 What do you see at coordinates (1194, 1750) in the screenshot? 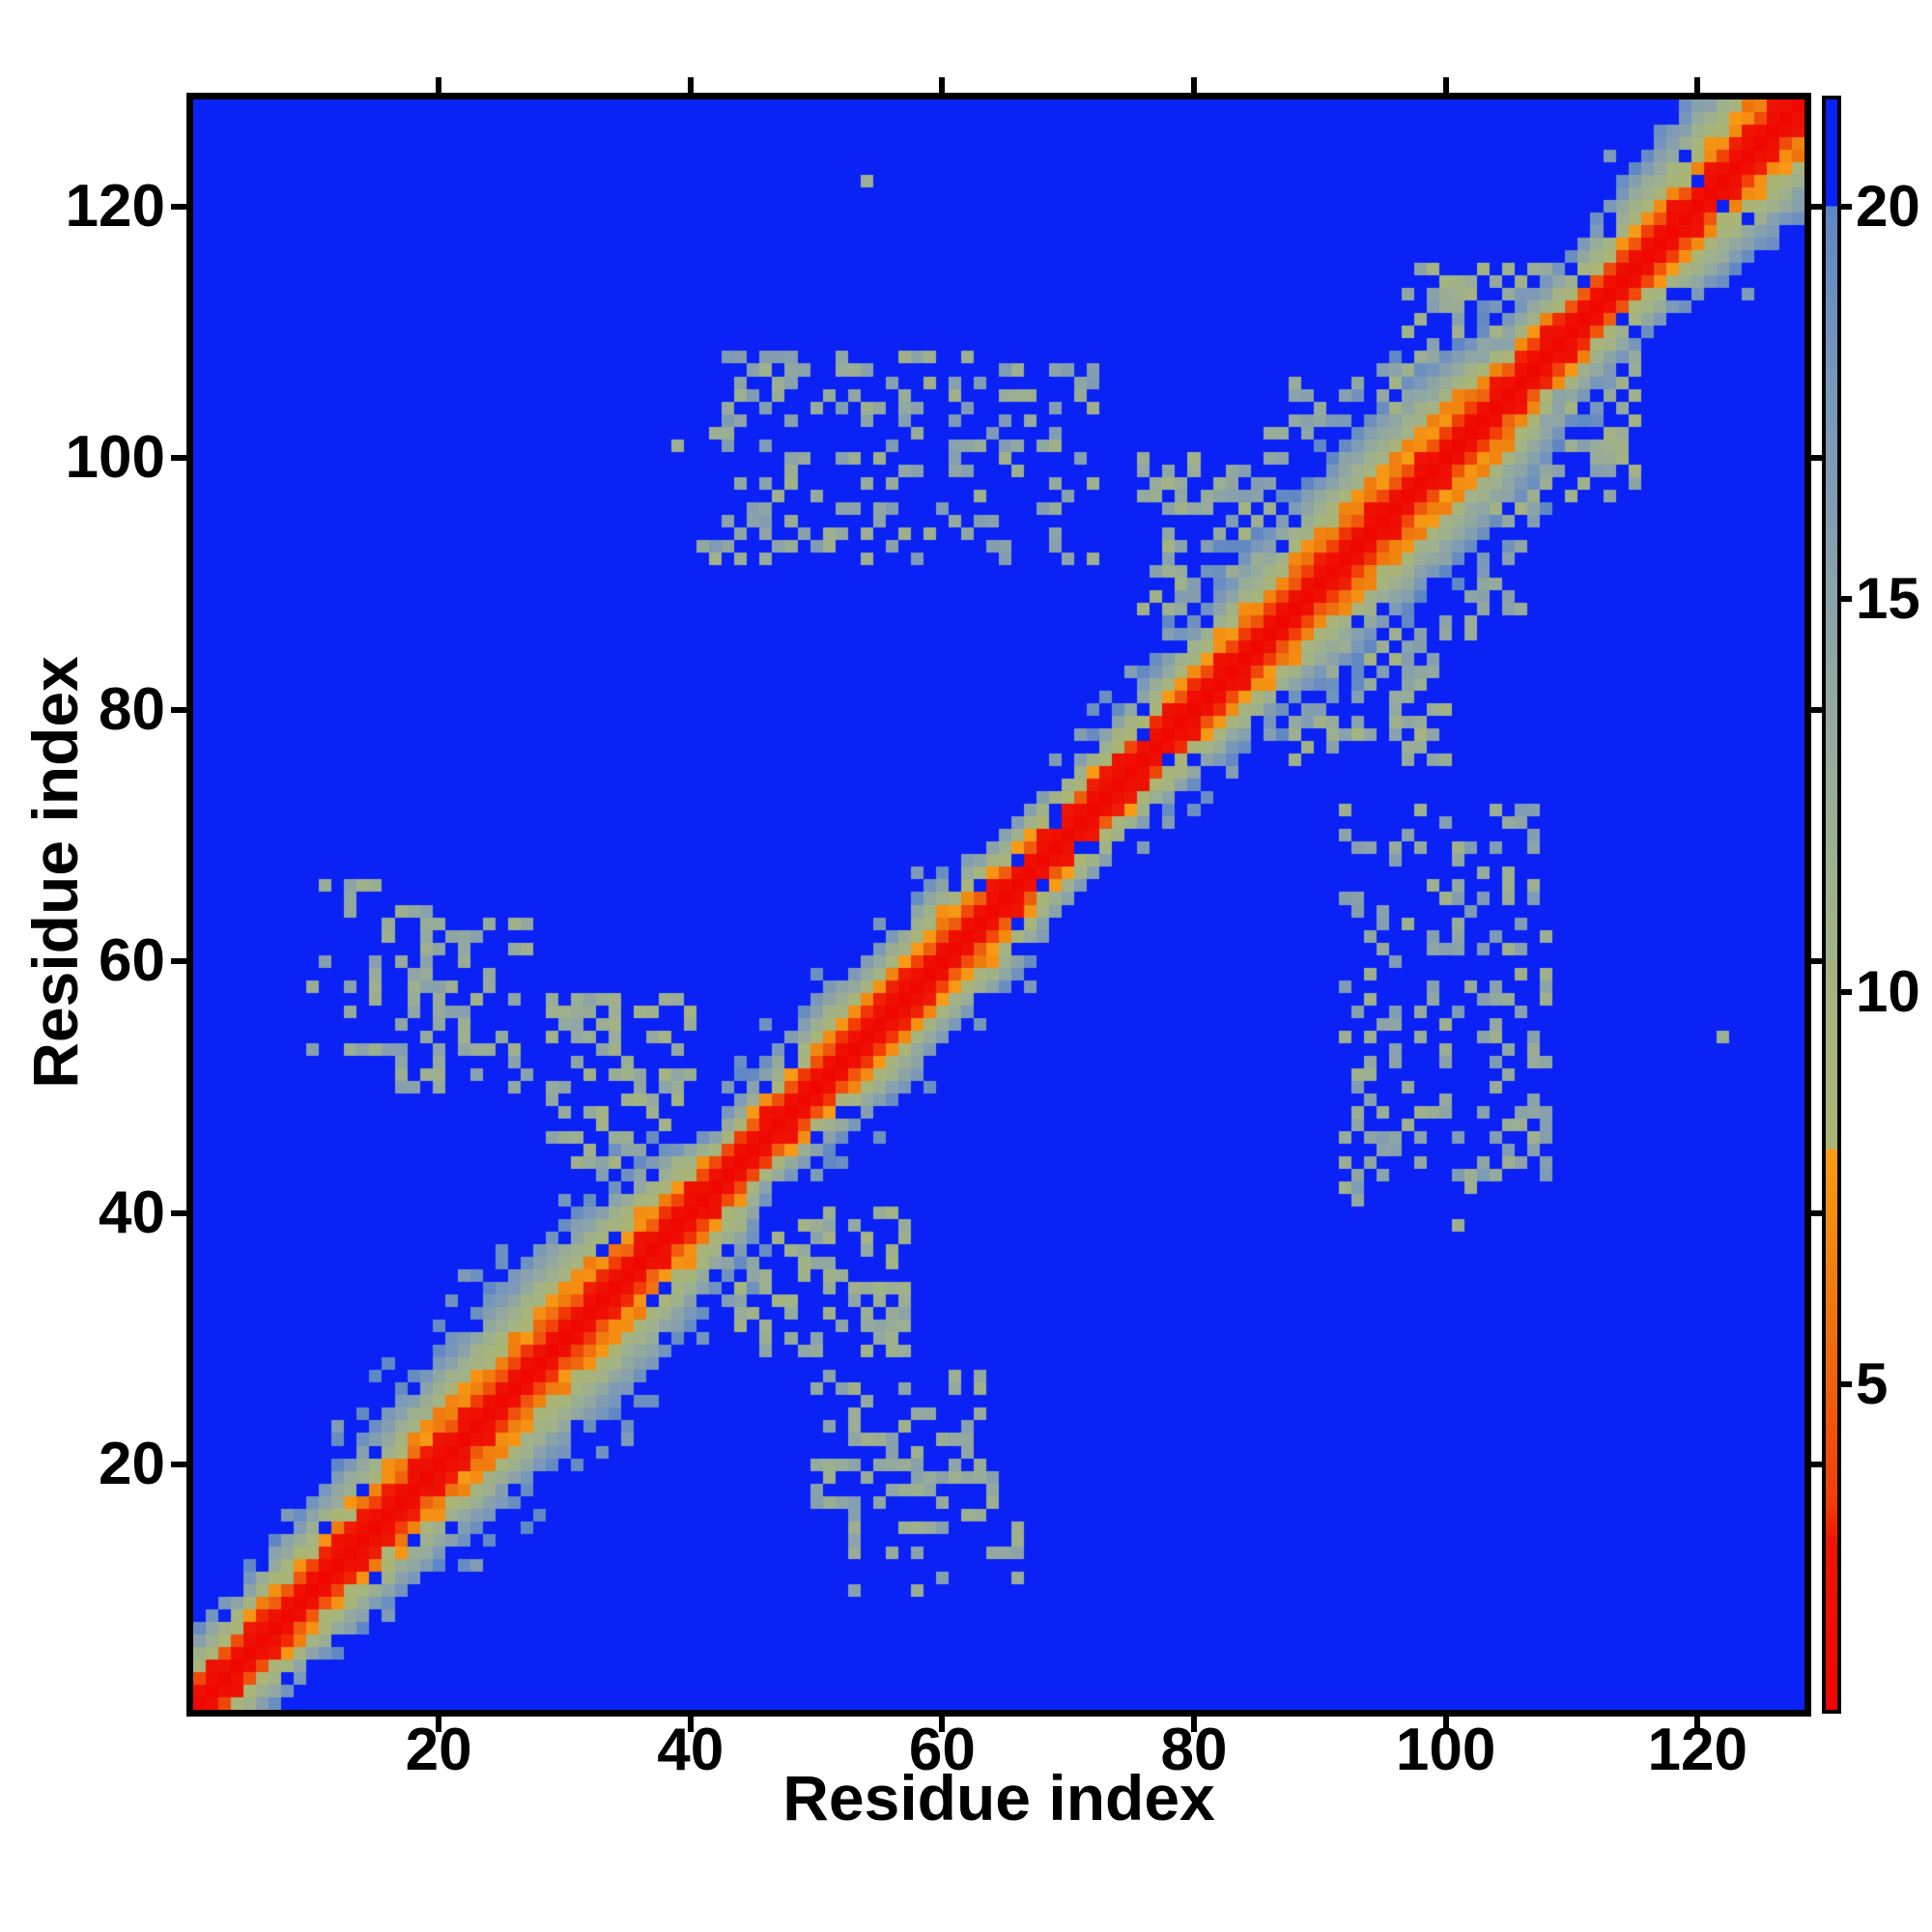
I see `x-tick-label: 80` at bounding box center [1194, 1750].